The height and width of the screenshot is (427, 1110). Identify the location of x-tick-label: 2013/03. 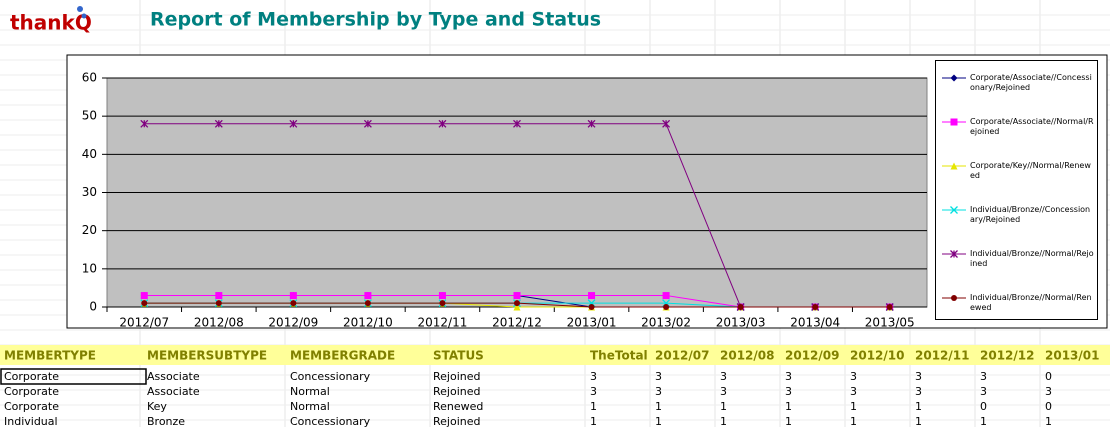
(741, 323).